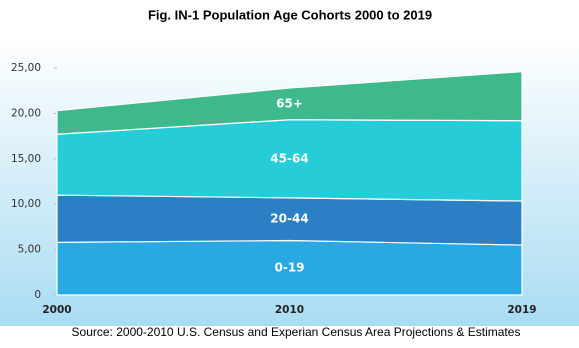 This screenshot has width=579, height=348. Describe the element at coordinates (26, 68) in the screenshot. I see `y-tick-label: 25,00` at that location.